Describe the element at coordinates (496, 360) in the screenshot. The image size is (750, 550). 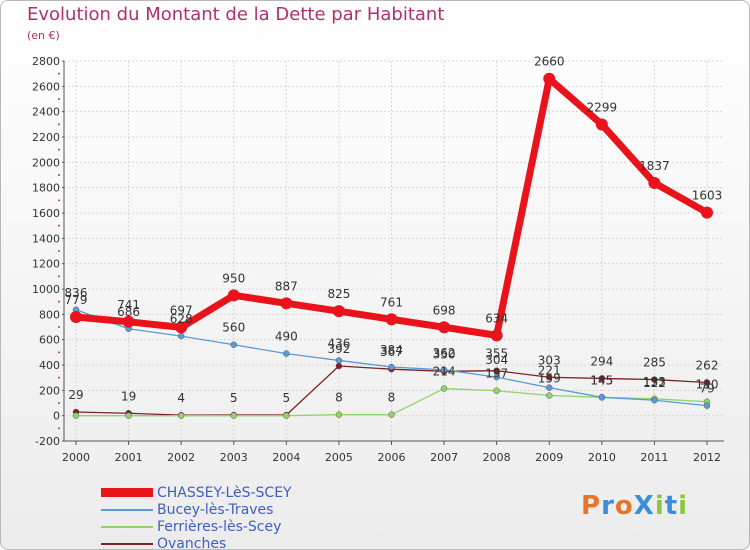
I see `data-label: 304` at that location.